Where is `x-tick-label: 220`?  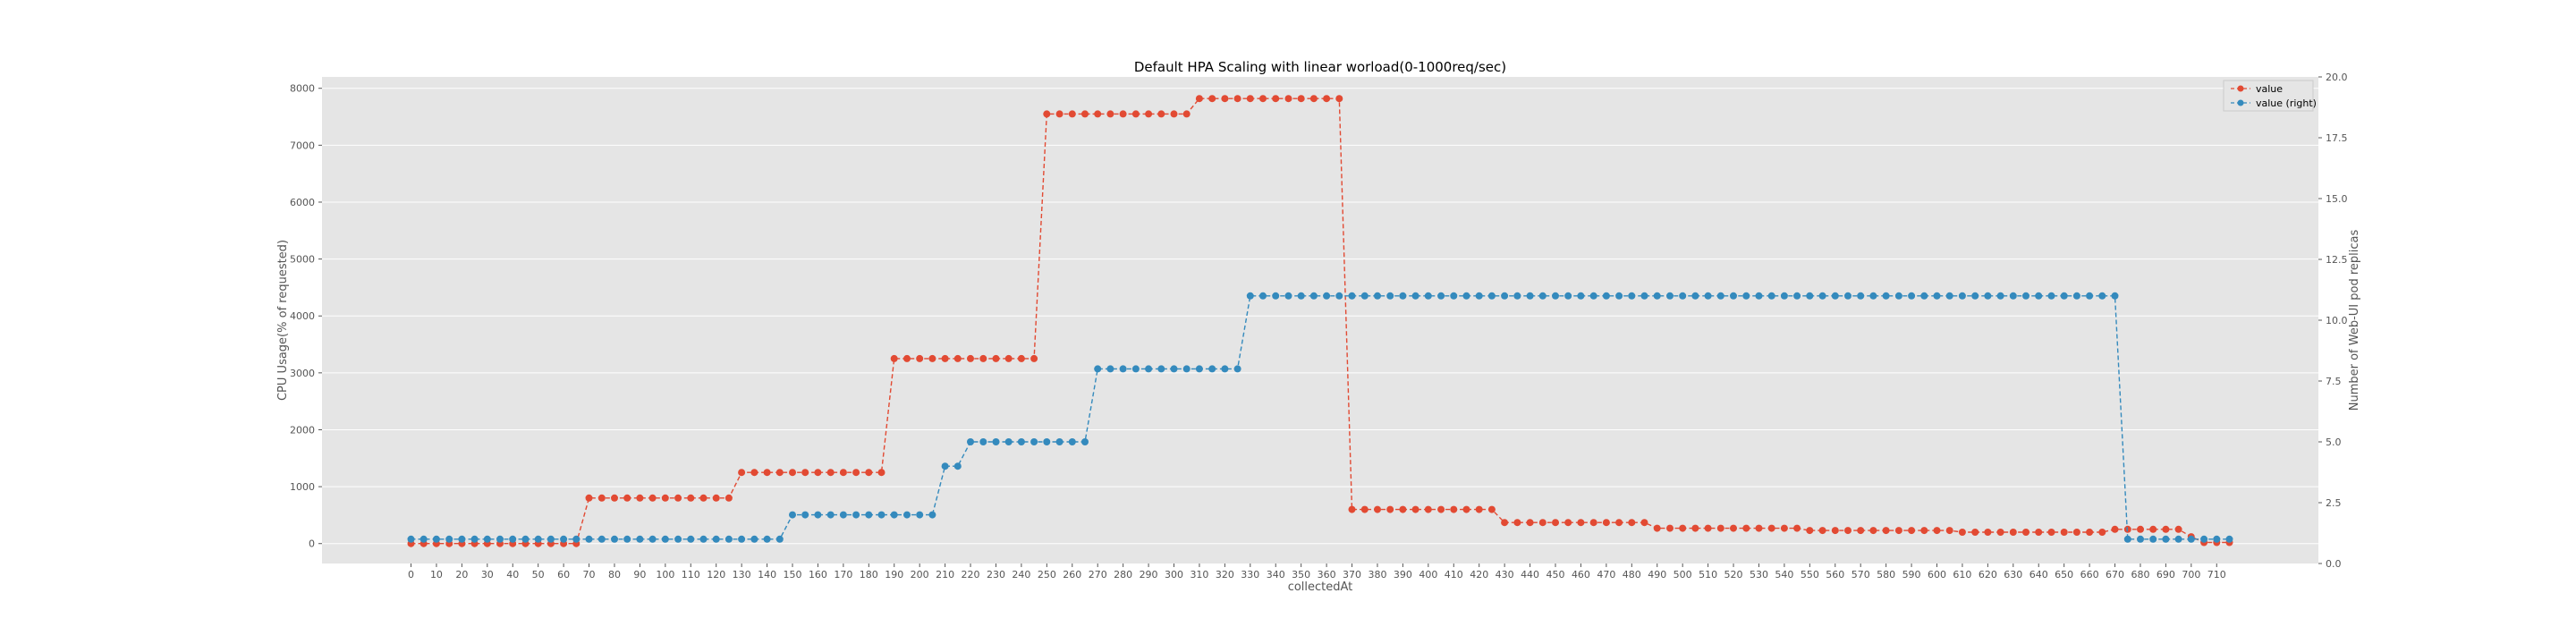 x-tick-label: 220 is located at coordinates (971, 574).